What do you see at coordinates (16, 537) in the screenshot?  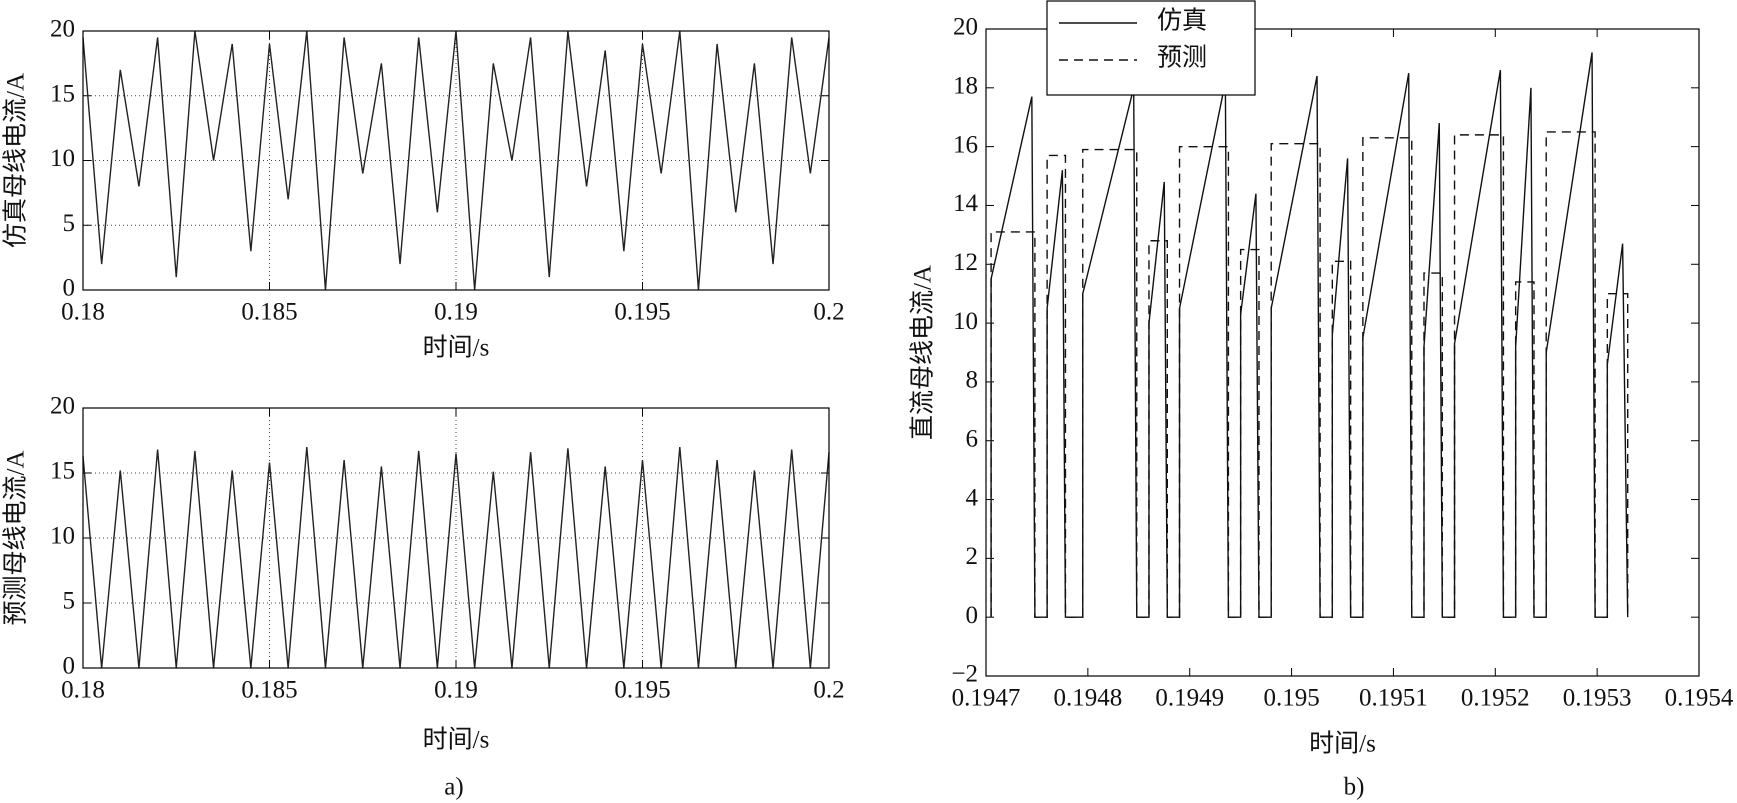 I see `y-axis-label: 预测母线电流/A` at bounding box center [16, 537].